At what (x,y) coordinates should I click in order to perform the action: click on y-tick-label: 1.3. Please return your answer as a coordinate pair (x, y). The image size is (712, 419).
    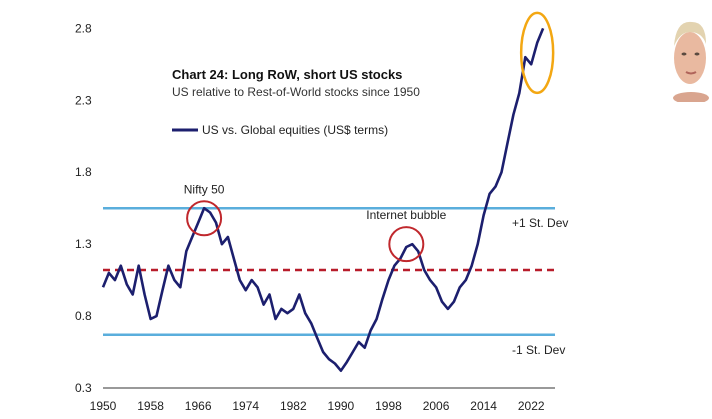
    Looking at the image, I should click on (83, 244).